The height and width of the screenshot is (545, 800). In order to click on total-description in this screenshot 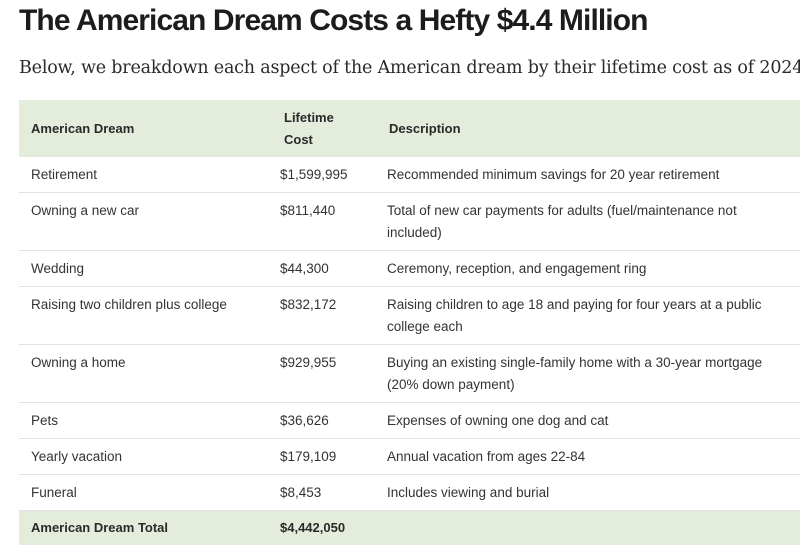, I will do `click(588, 528)`.